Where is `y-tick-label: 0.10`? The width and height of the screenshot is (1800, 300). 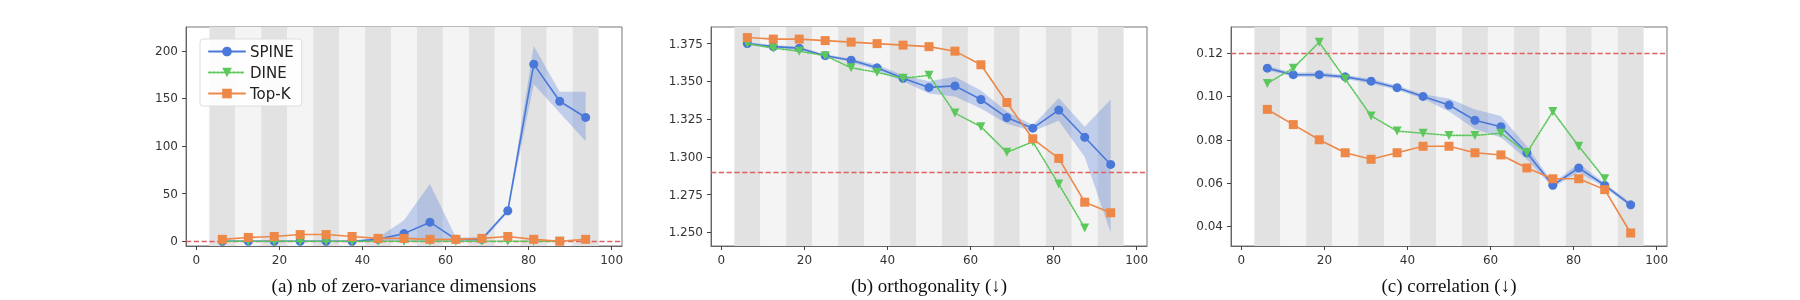
y-tick-label: 0.10 is located at coordinates (1209, 96).